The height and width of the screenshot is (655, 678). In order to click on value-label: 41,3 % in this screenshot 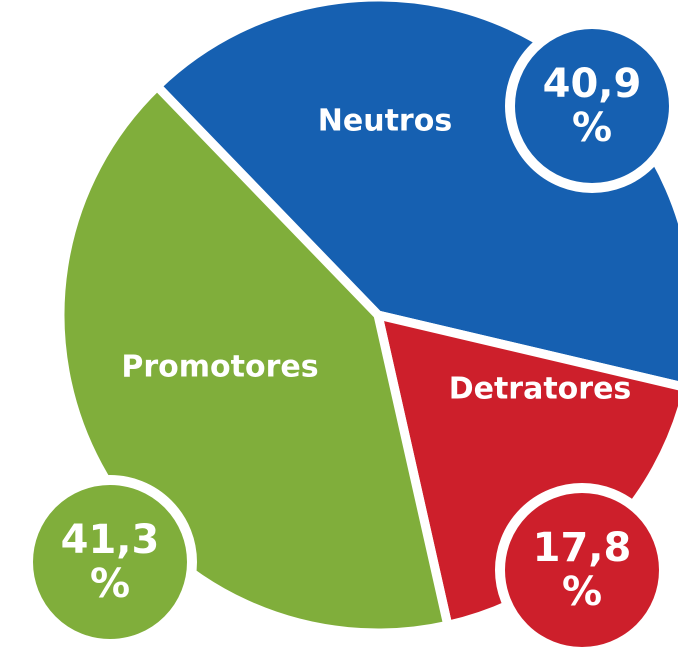, I will do `click(110, 562)`.